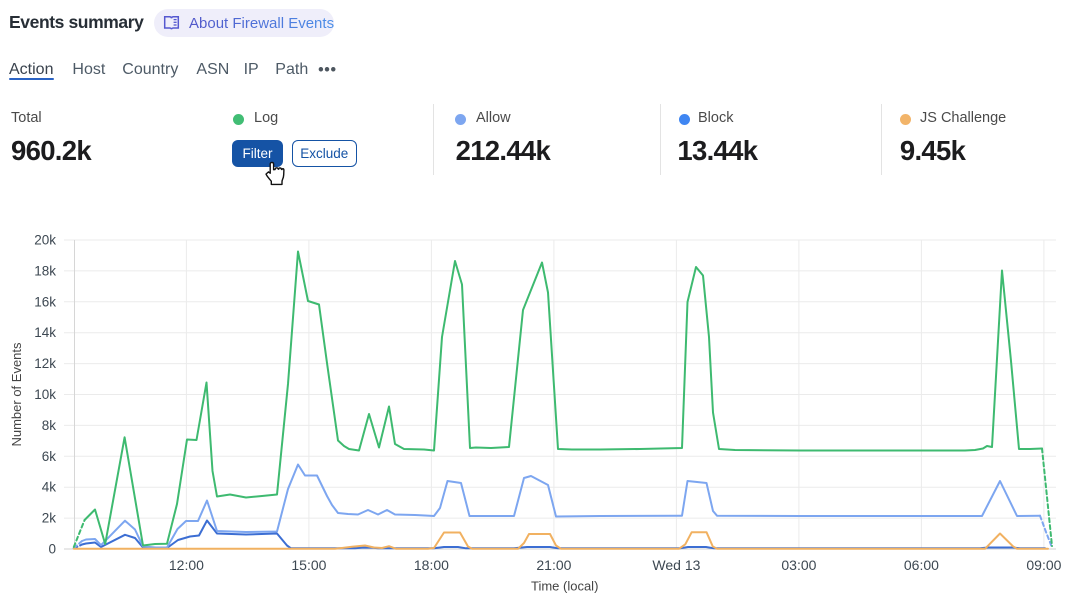 This screenshot has height=598, width=1068. What do you see at coordinates (16, 394) in the screenshot?
I see `svg-text: Number of Events` at bounding box center [16, 394].